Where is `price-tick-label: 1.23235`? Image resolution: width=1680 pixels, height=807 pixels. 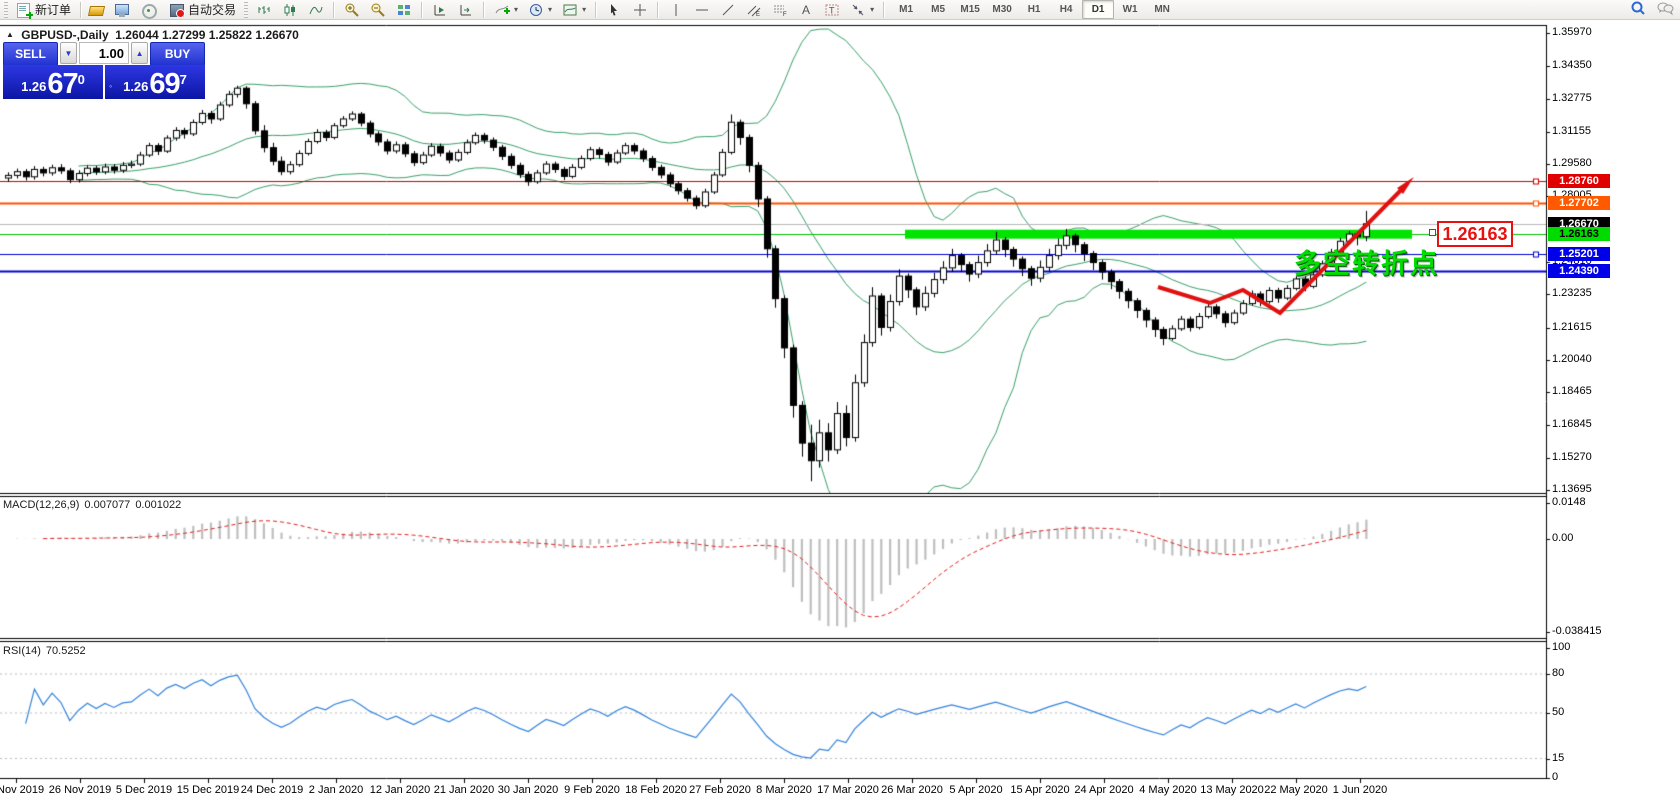 price-tick-label: 1.23235 is located at coordinates (1572, 293).